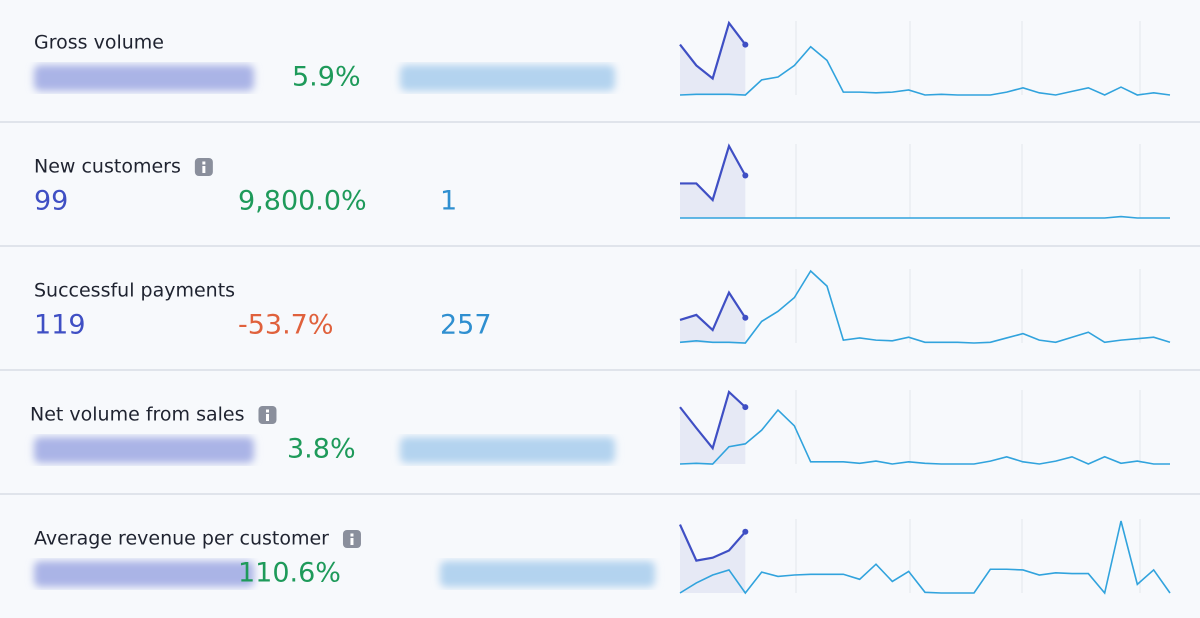 This screenshot has width=1200, height=618. Describe the element at coordinates (289, 573) in the screenshot. I see `metric-change: 110.6%` at that location.